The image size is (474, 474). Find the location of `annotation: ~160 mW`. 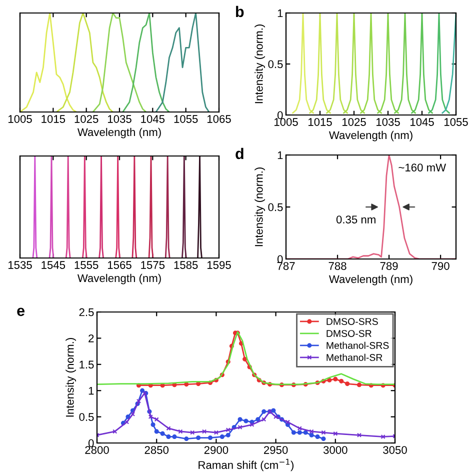

annotation: ~160 mW is located at coordinates (422, 168).